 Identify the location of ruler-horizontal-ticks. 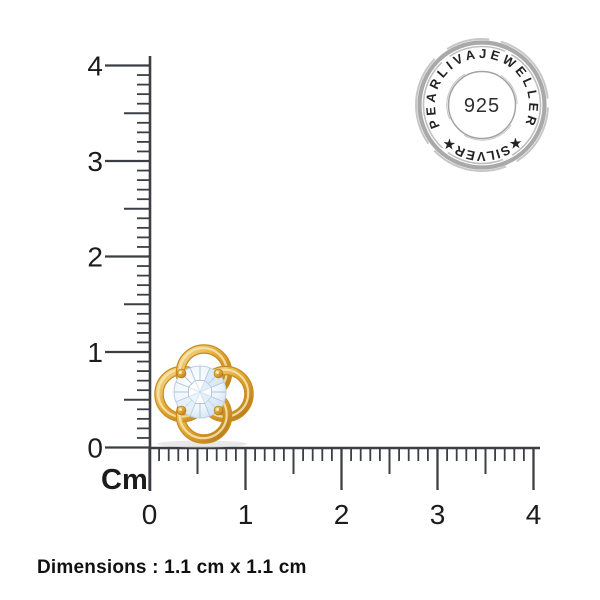
(341, 469).